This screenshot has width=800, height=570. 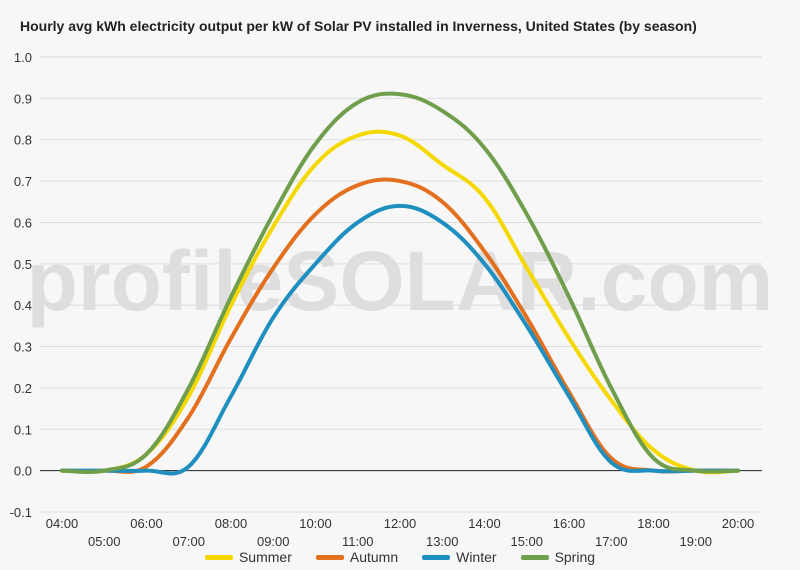 What do you see at coordinates (104, 541) in the screenshot?
I see `x-tick-label: 05:00` at bounding box center [104, 541].